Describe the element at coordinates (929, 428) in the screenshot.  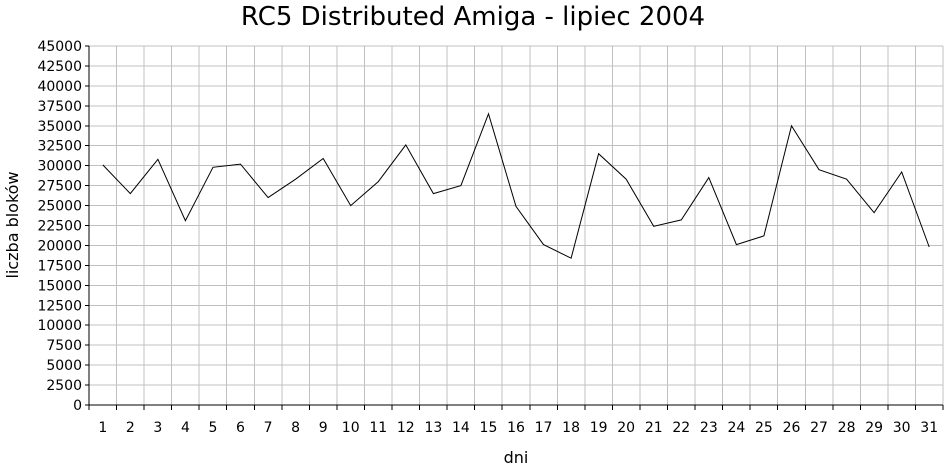
I see `x-tick-label: 31` at that location.